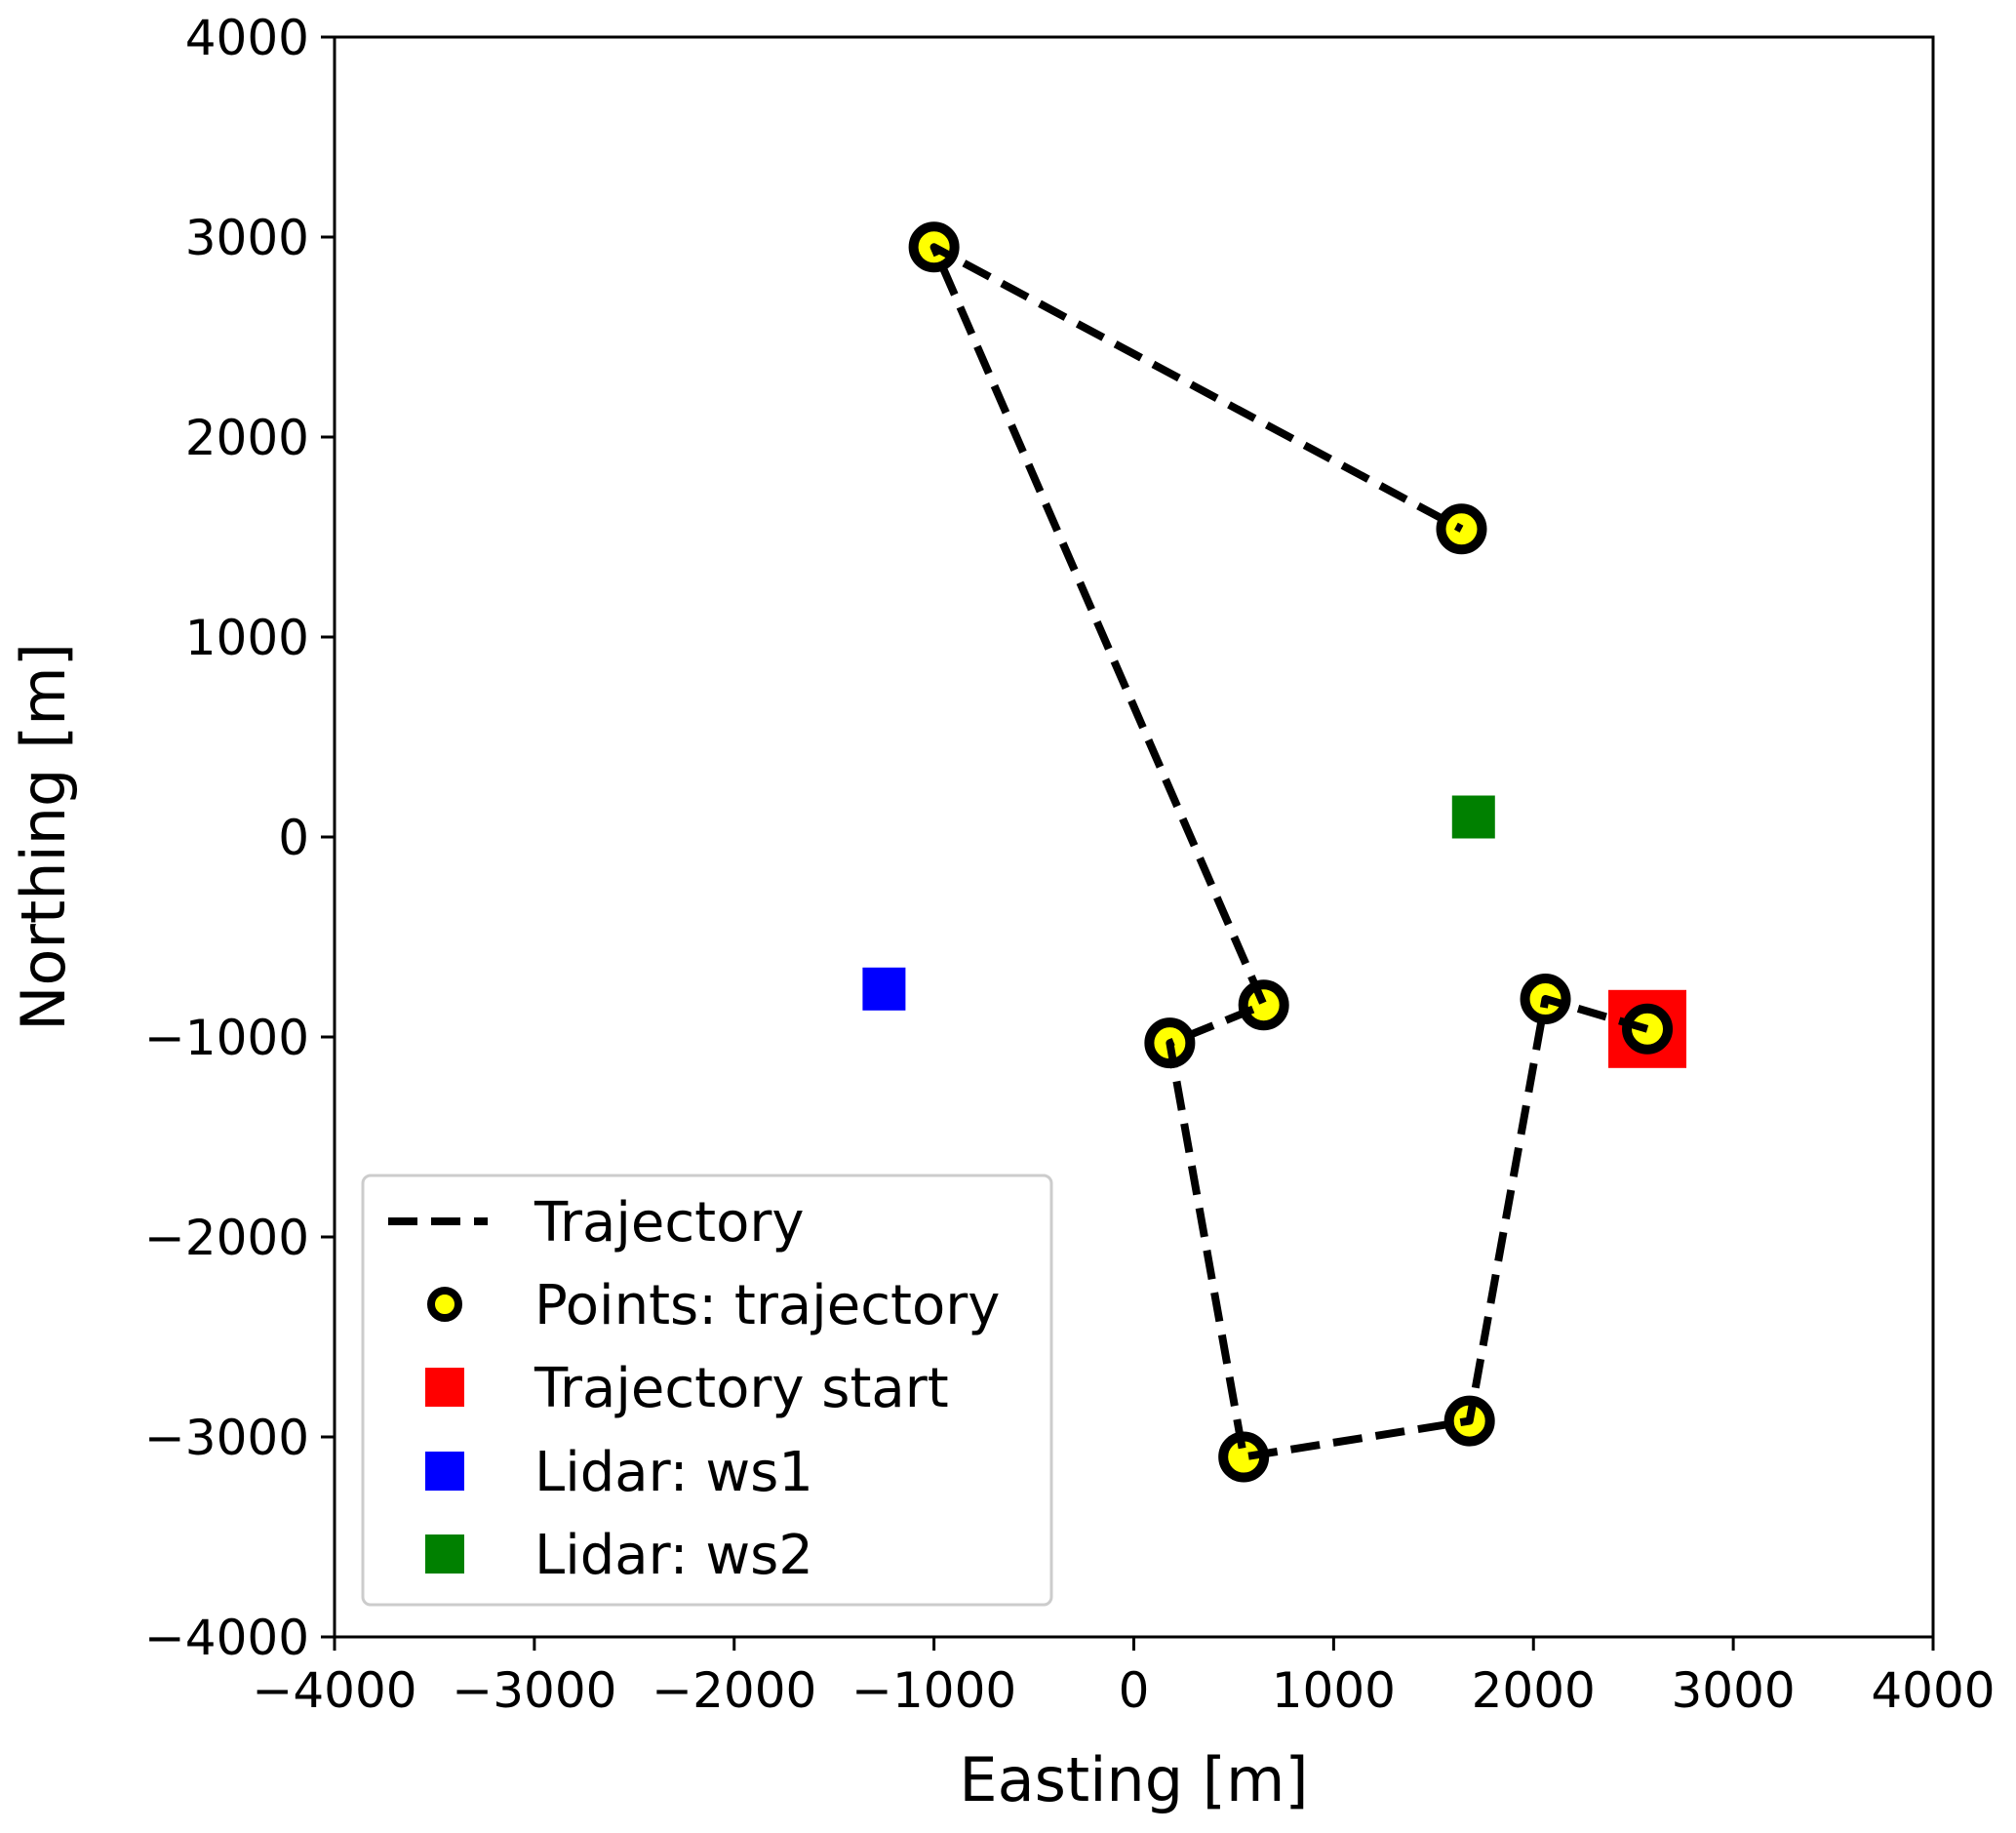  What do you see at coordinates (239, 838) in the screenshot?
I see `y-axis: −4000 −3000 −2000 −1000 0 1000 2000 3000 4000` at bounding box center [239, 838].